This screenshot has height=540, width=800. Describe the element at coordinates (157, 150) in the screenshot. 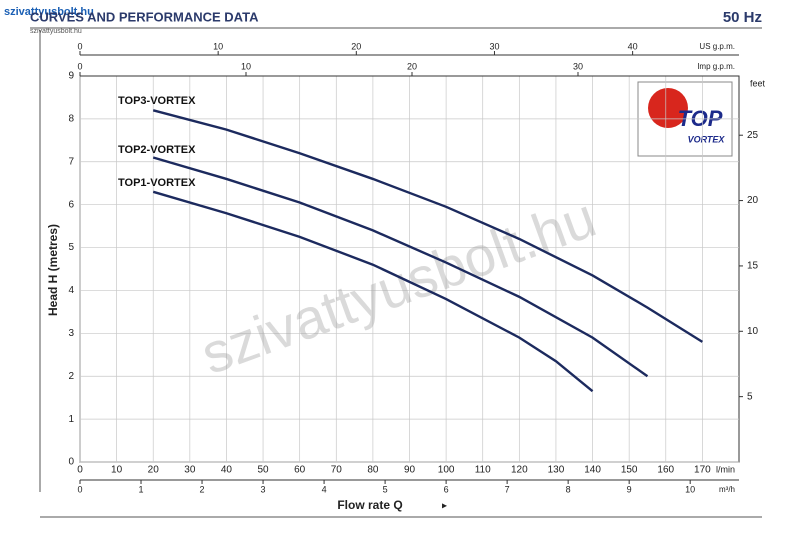

I see `series-label: TOP2-VORTEX` at that location.